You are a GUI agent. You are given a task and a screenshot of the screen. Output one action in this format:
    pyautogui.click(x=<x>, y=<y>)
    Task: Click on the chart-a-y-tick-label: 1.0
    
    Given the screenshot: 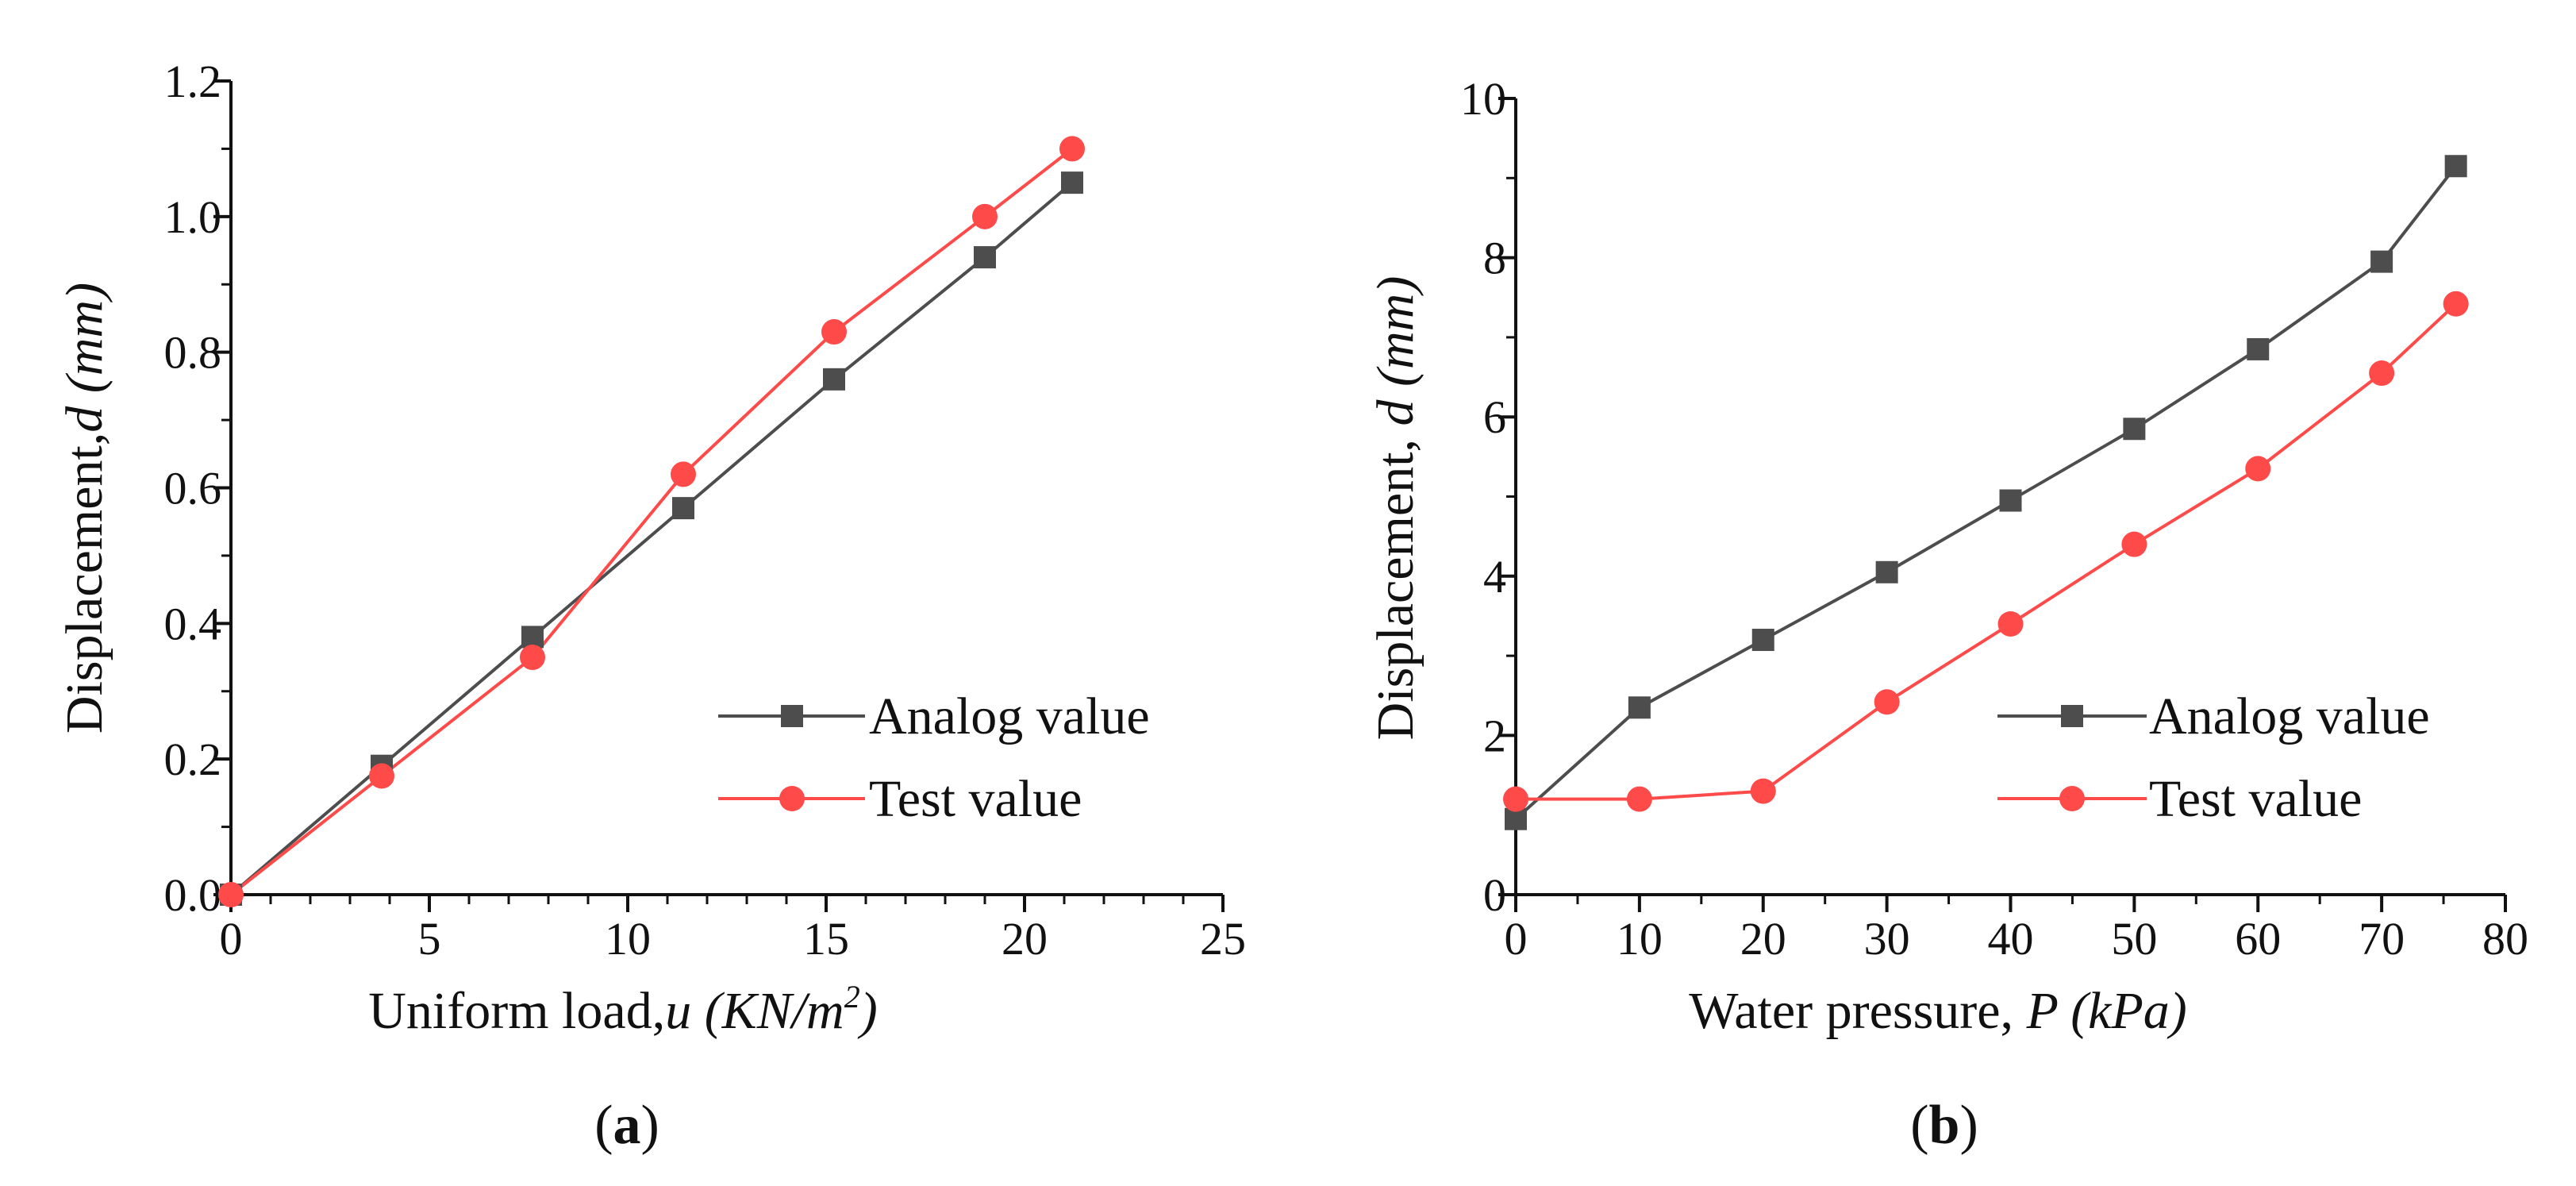 What is the action you would take?
    pyautogui.click(x=193, y=217)
    